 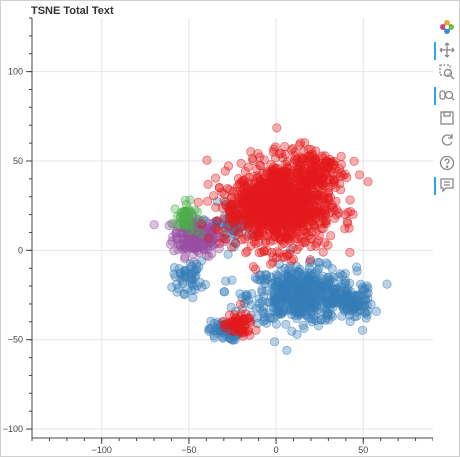 I want to click on reset-icon, so click(x=447, y=140).